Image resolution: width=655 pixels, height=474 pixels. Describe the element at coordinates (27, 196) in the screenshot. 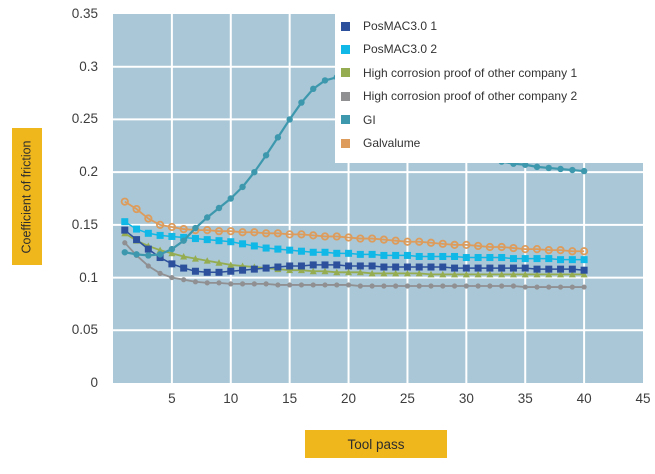

I see `y-axis-title-box: Coefficient of friction` at that location.